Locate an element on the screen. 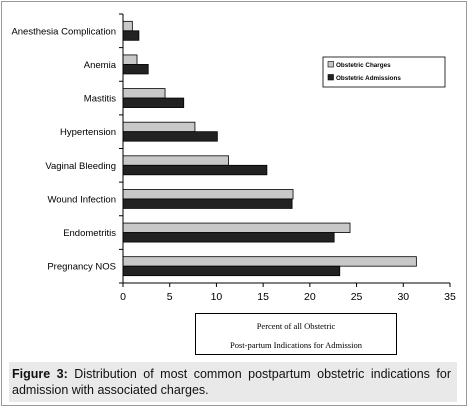 The height and width of the screenshot is (407, 468). legend: Obstetric Charges Obstetric Admissions is located at coordinates (384, 72).